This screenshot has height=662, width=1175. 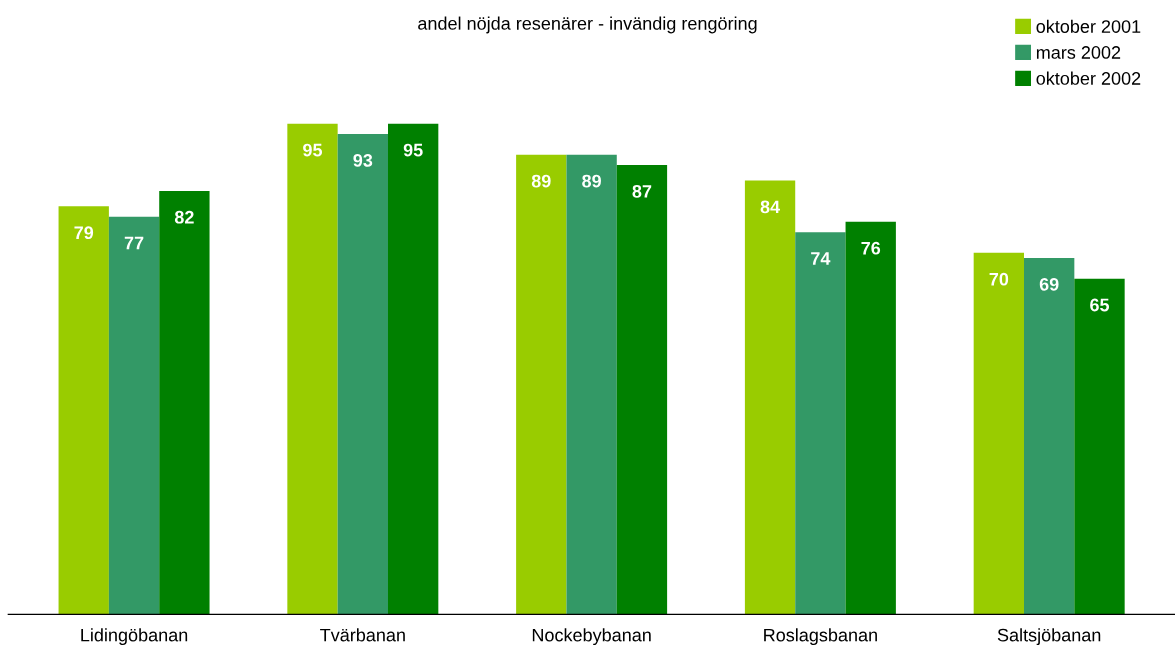 I want to click on legend-label: oktober 2001, so click(x=1088, y=26).